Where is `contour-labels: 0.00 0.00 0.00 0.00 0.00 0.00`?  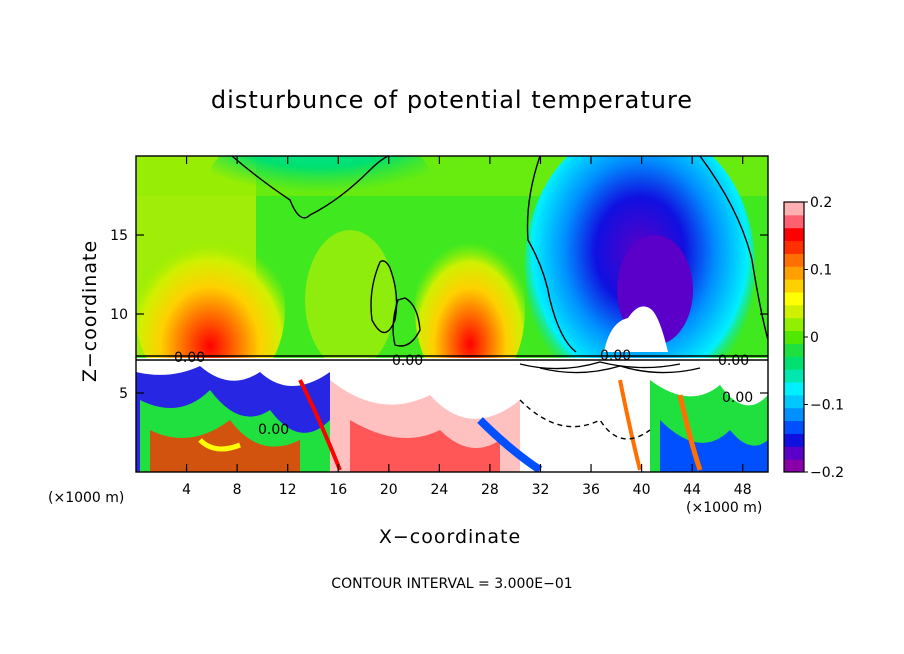 contour-labels: 0.00 0.00 0.00 0.00 0.00 0.00 is located at coordinates (463, 393).